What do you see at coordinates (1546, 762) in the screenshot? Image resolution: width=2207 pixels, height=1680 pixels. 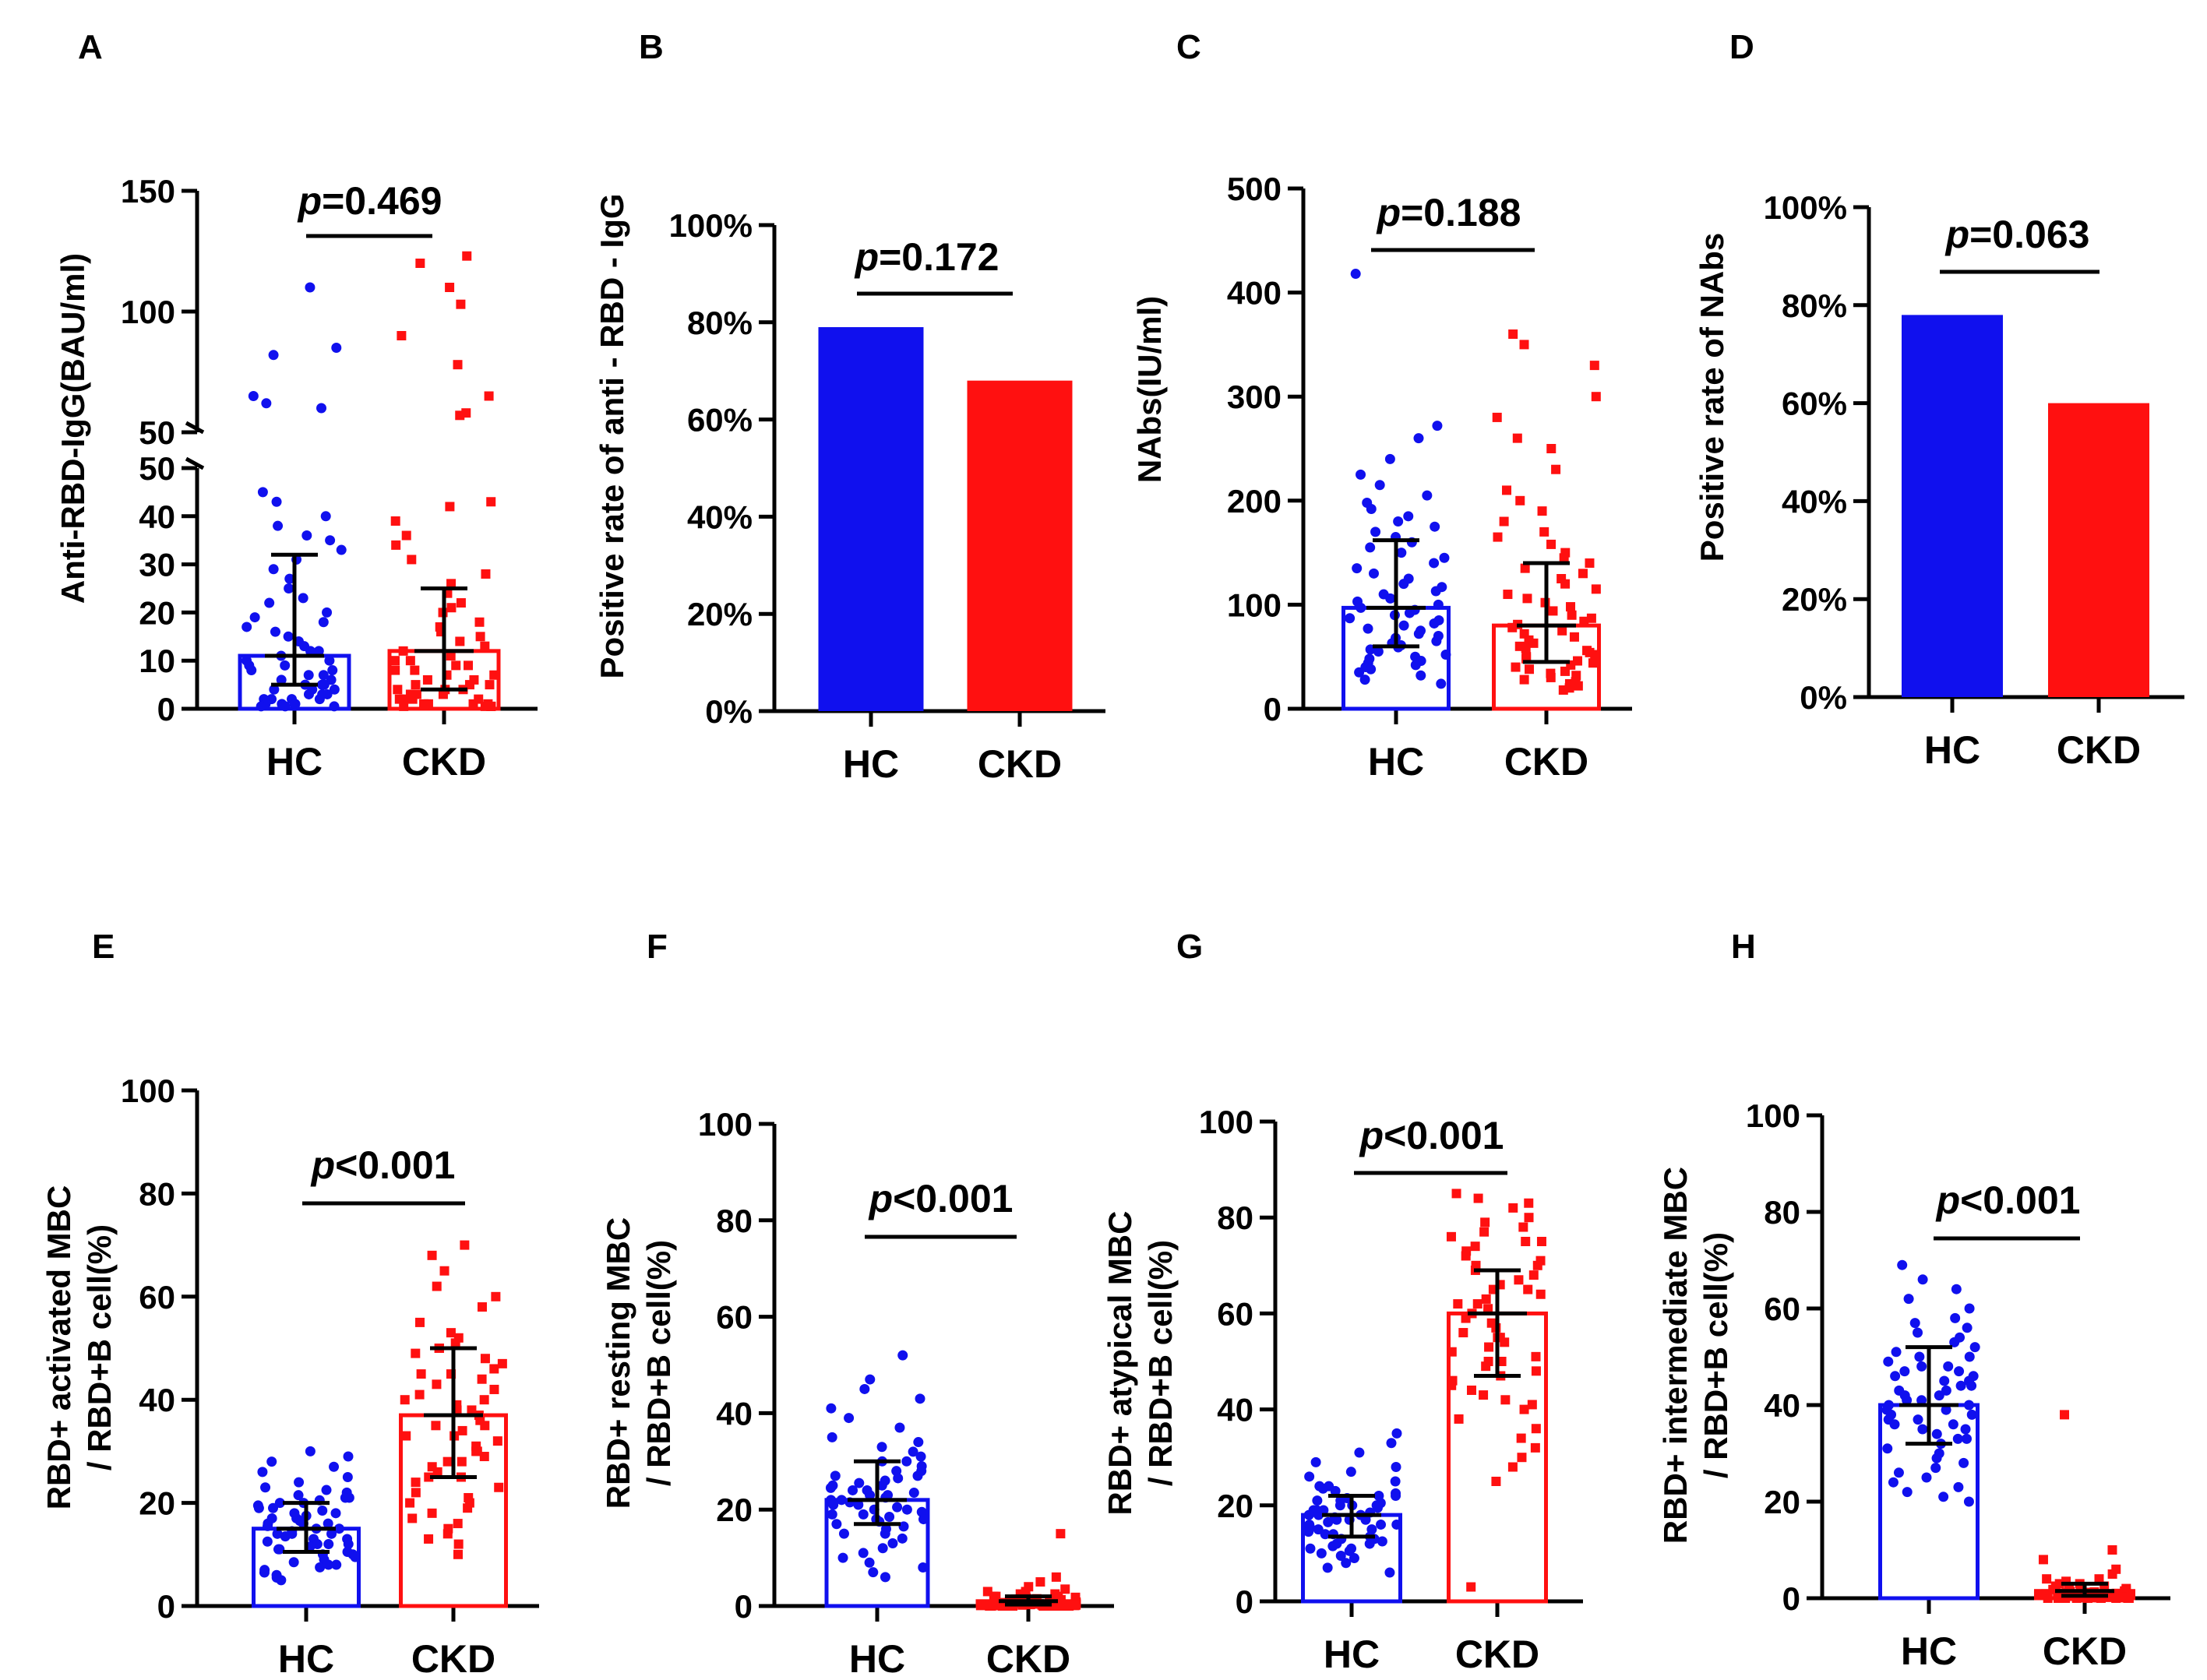 I see `panel-c-x-tick-label: CKD` at bounding box center [1546, 762].